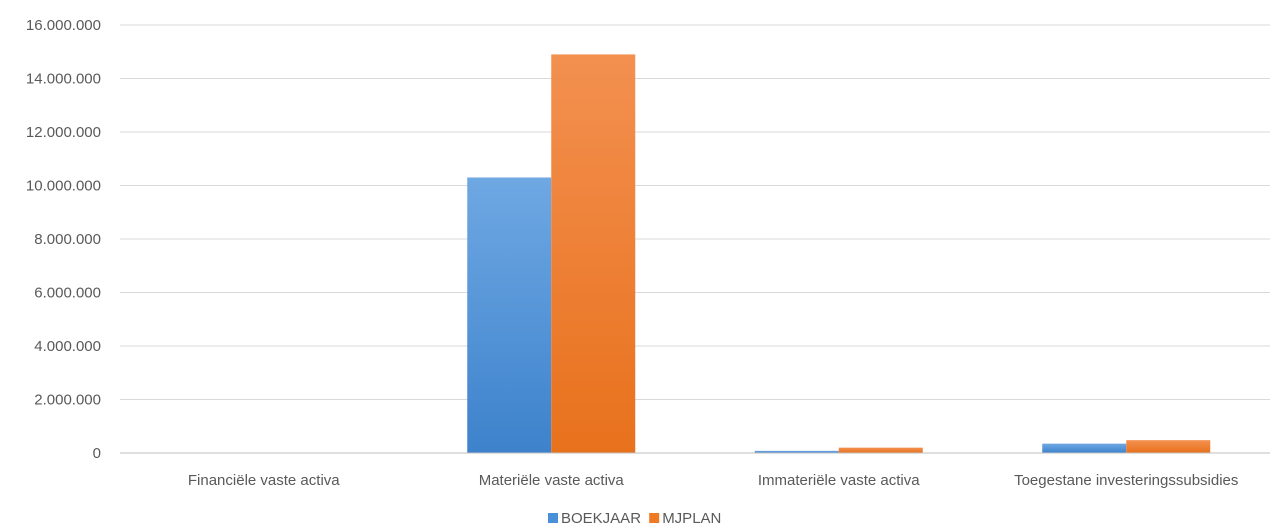  Describe the element at coordinates (67, 400) in the screenshot. I see `y-tick-label: 2.000.000` at that location.